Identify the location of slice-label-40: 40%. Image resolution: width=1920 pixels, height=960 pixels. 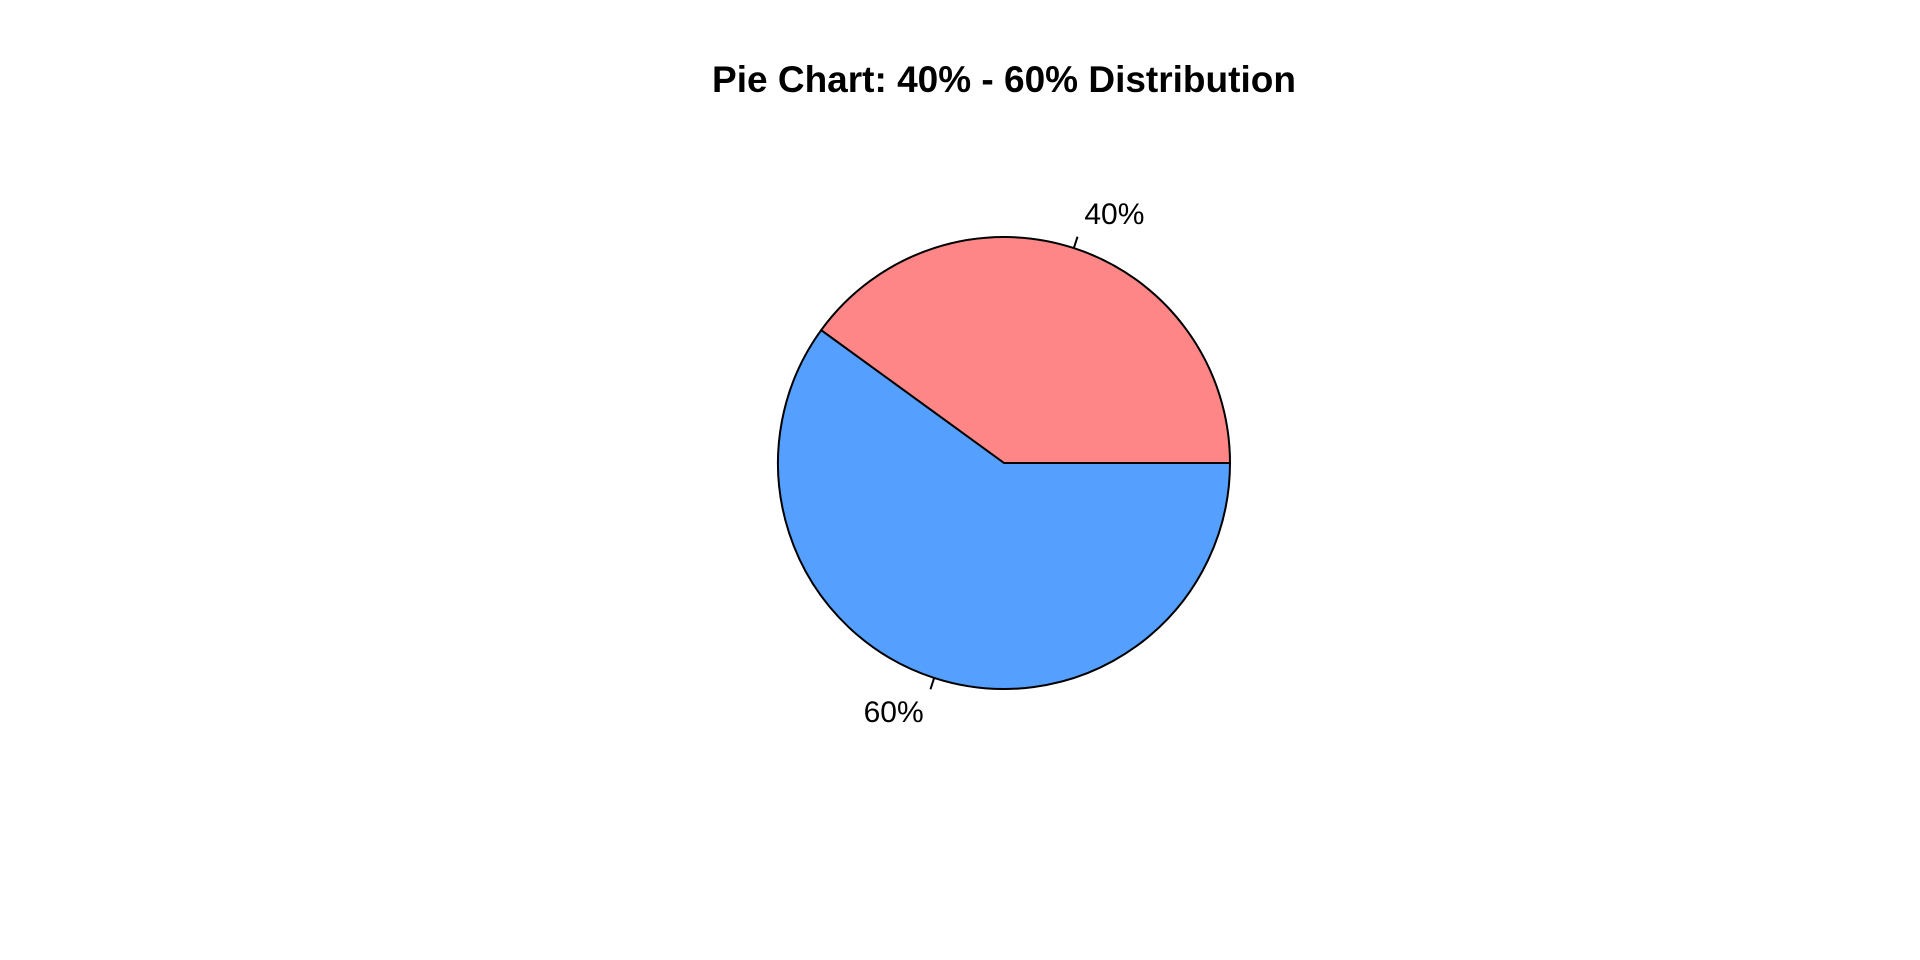
(1114, 214).